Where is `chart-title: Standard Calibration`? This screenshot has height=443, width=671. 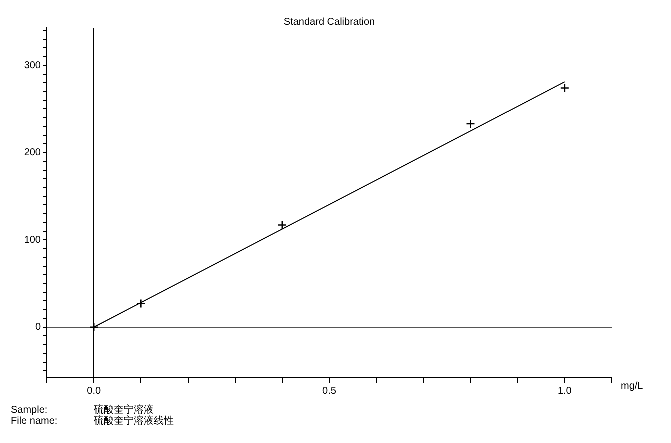 chart-title: Standard Calibration is located at coordinates (330, 22).